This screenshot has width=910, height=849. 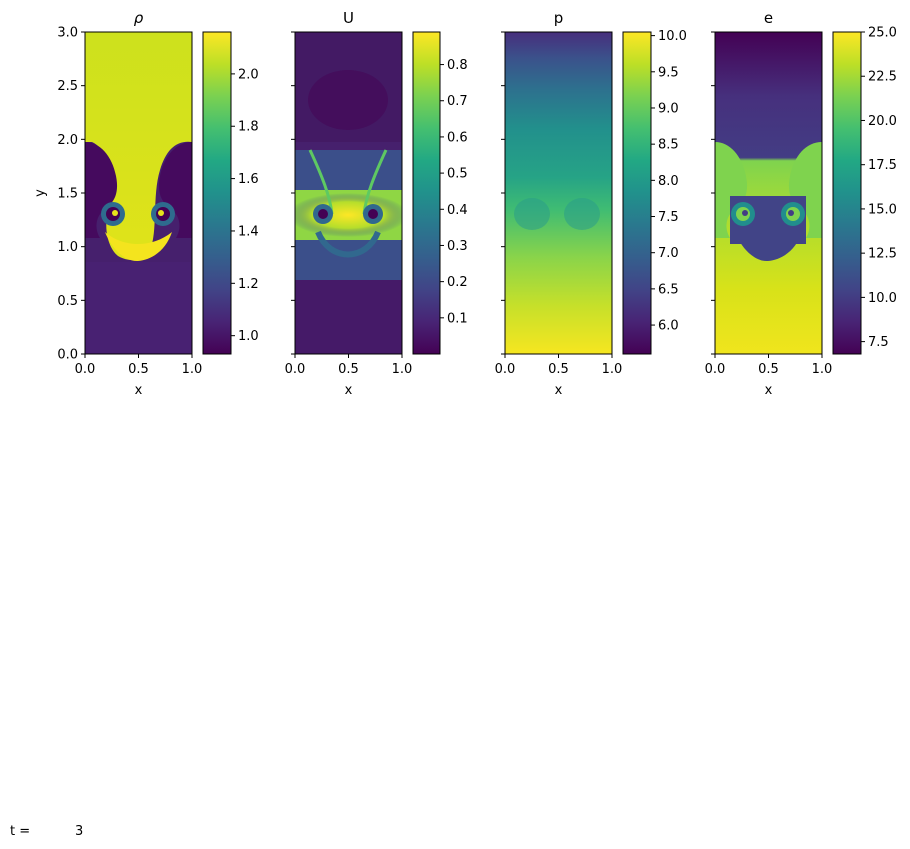 I want to click on e-colorbar-ticks: 7.5 10.0 12.5 15.0 17.5 20.0 22.5 25.0, so click(x=879, y=188).